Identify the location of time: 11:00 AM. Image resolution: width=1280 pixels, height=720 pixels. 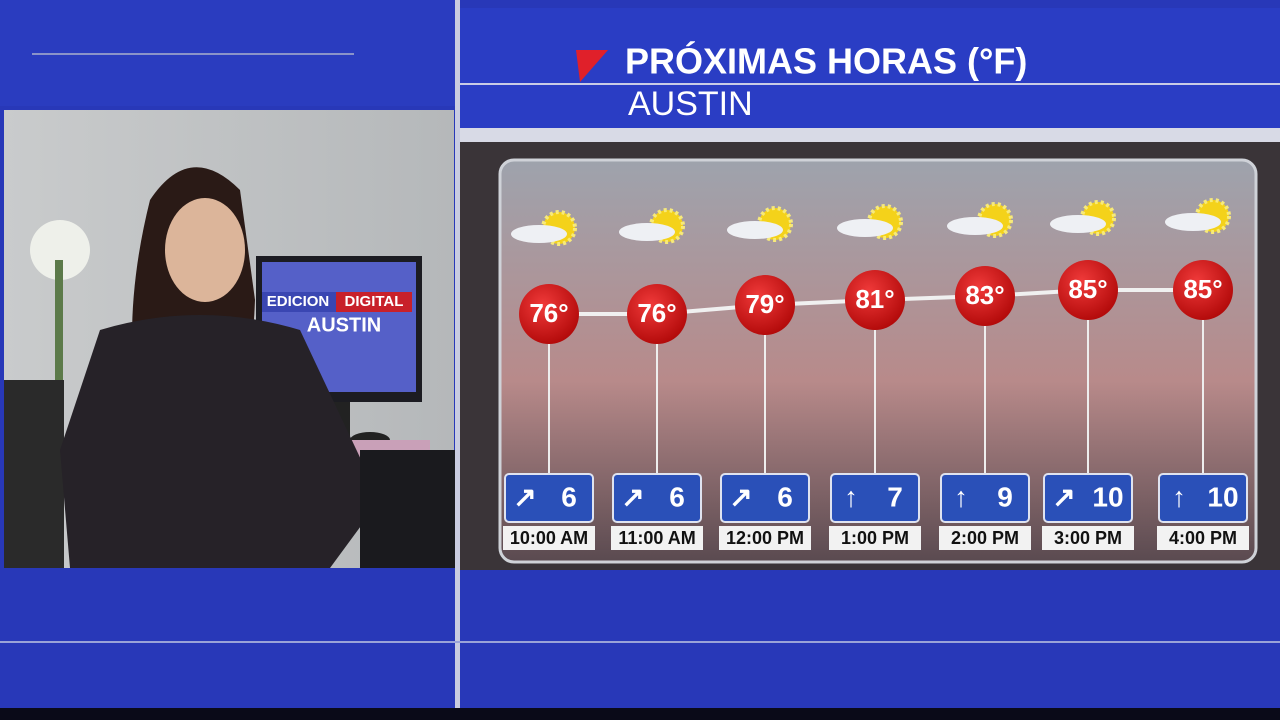
(656, 538).